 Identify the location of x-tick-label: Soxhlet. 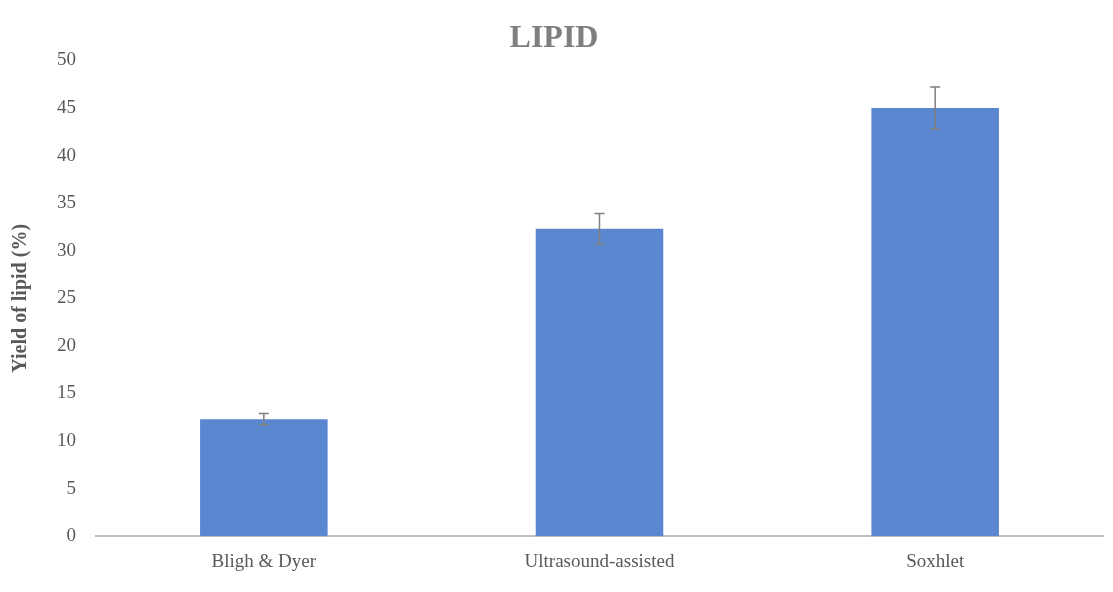
(935, 560).